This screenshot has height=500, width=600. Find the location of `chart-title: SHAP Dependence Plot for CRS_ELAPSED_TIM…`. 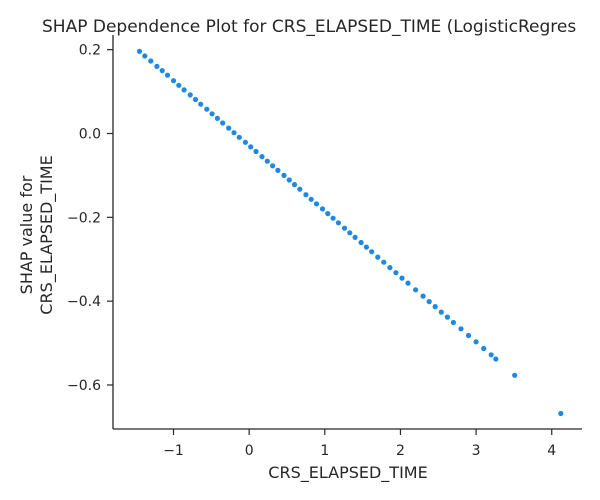

chart-title: SHAP Dependence Plot for CRS_ELAPSED_TIM… is located at coordinates (309, 27).